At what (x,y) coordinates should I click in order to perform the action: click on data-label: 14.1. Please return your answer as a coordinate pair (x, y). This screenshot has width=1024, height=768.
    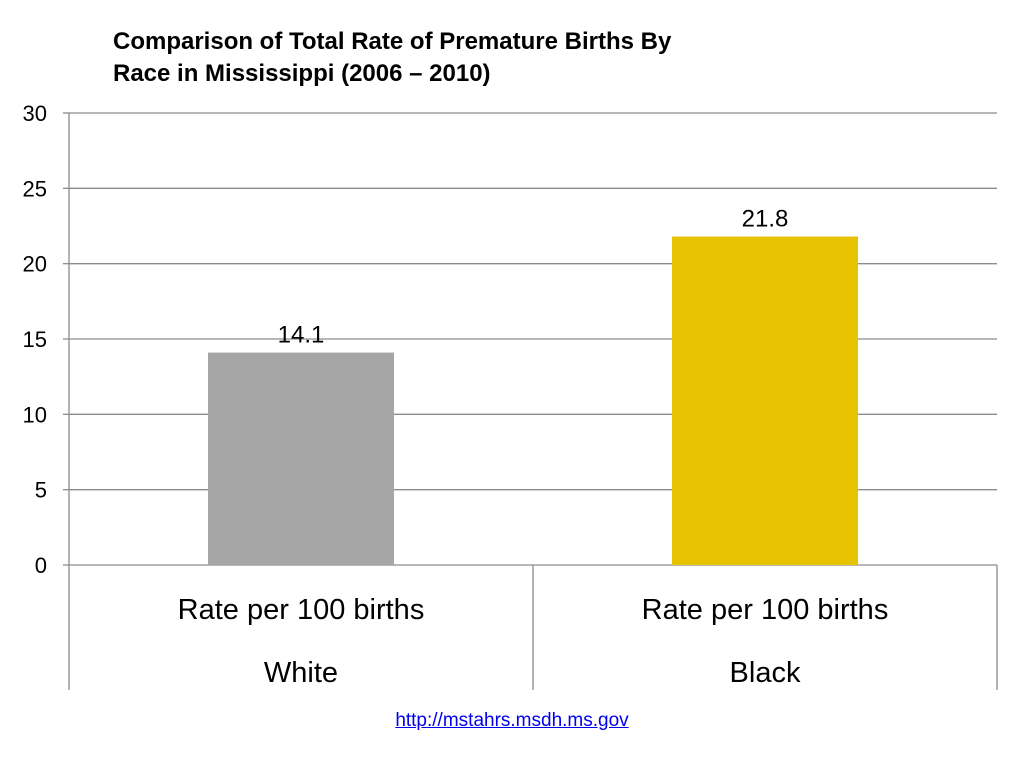
    Looking at the image, I should click on (301, 335).